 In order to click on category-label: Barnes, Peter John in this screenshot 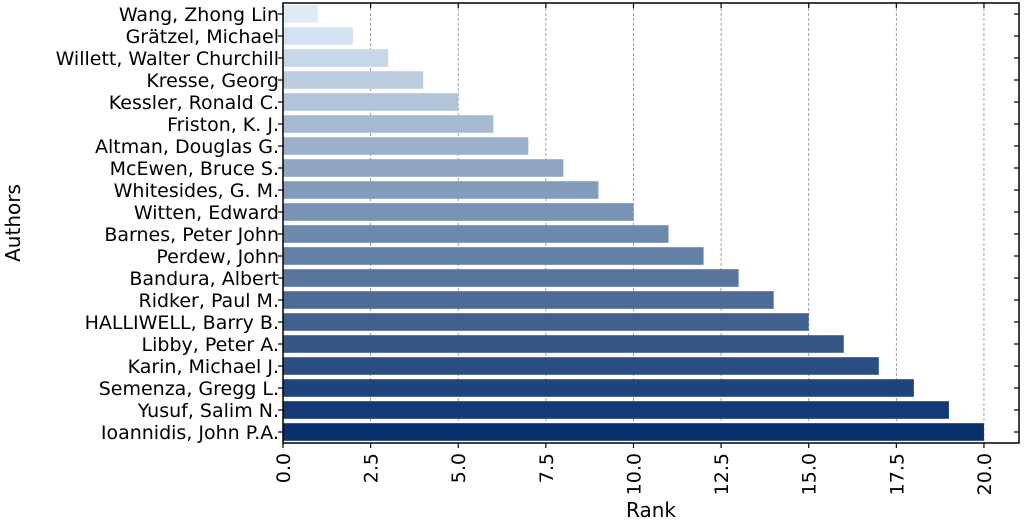, I will do `click(191, 235)`.